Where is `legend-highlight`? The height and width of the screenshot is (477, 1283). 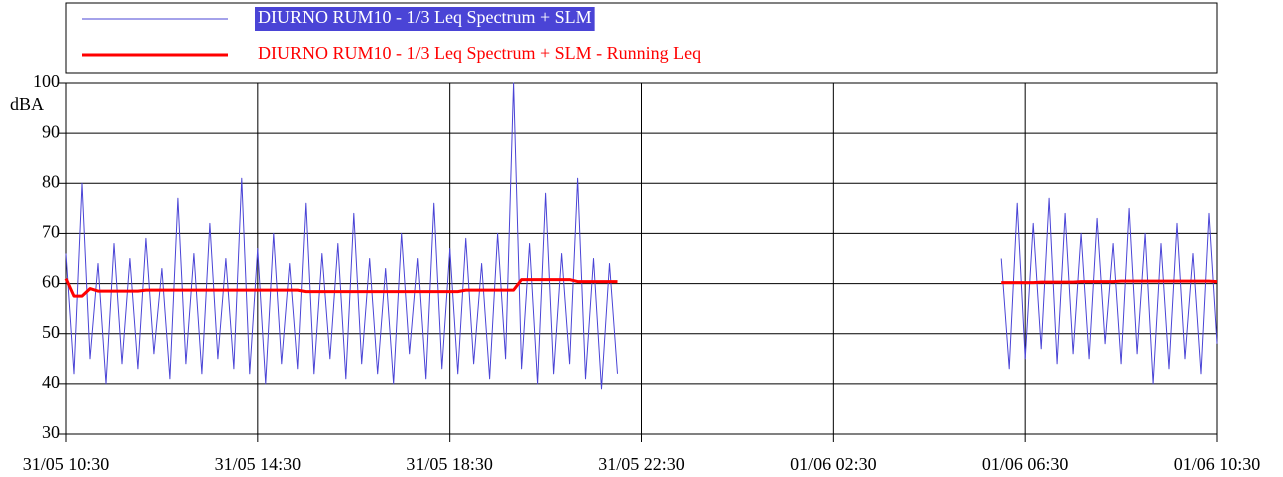
legend-highlight is located at coordinates (425, 19).